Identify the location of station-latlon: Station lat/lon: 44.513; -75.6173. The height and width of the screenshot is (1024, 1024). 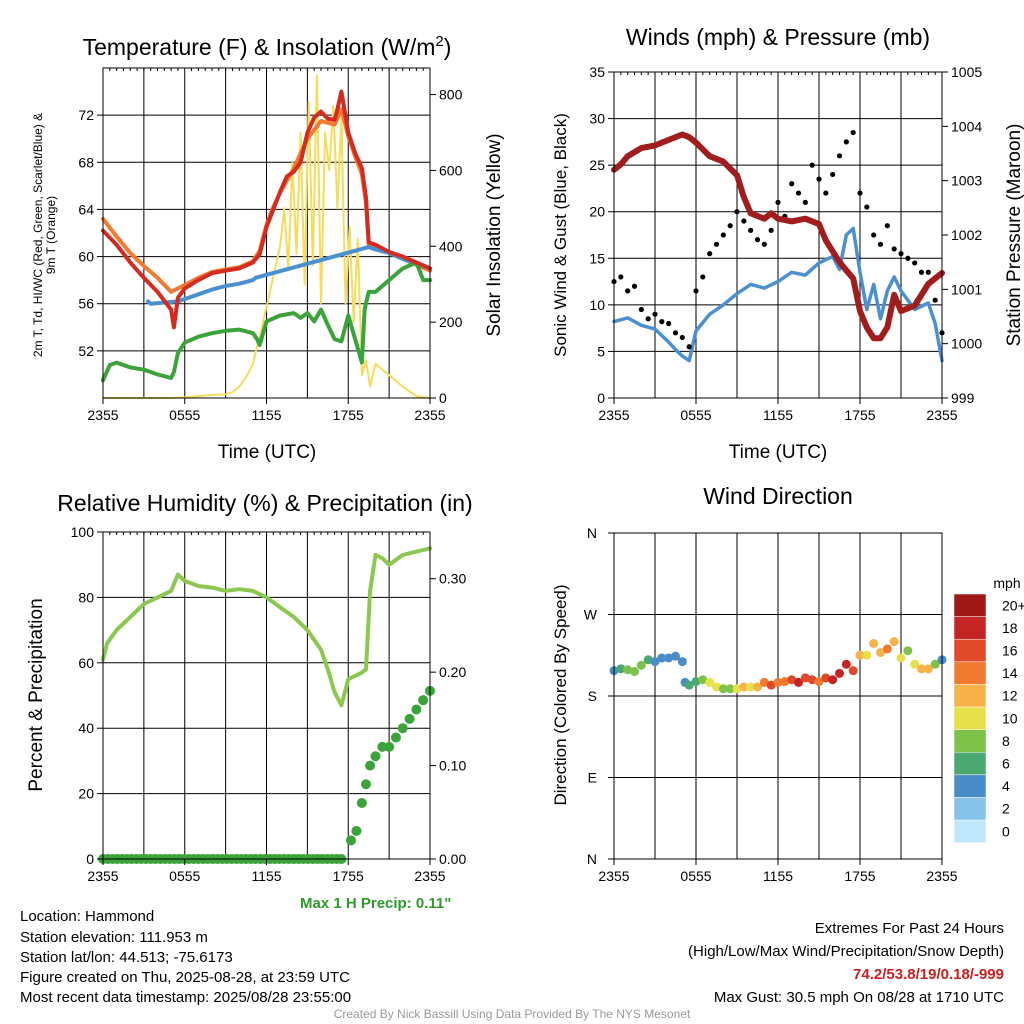
(126, 957).